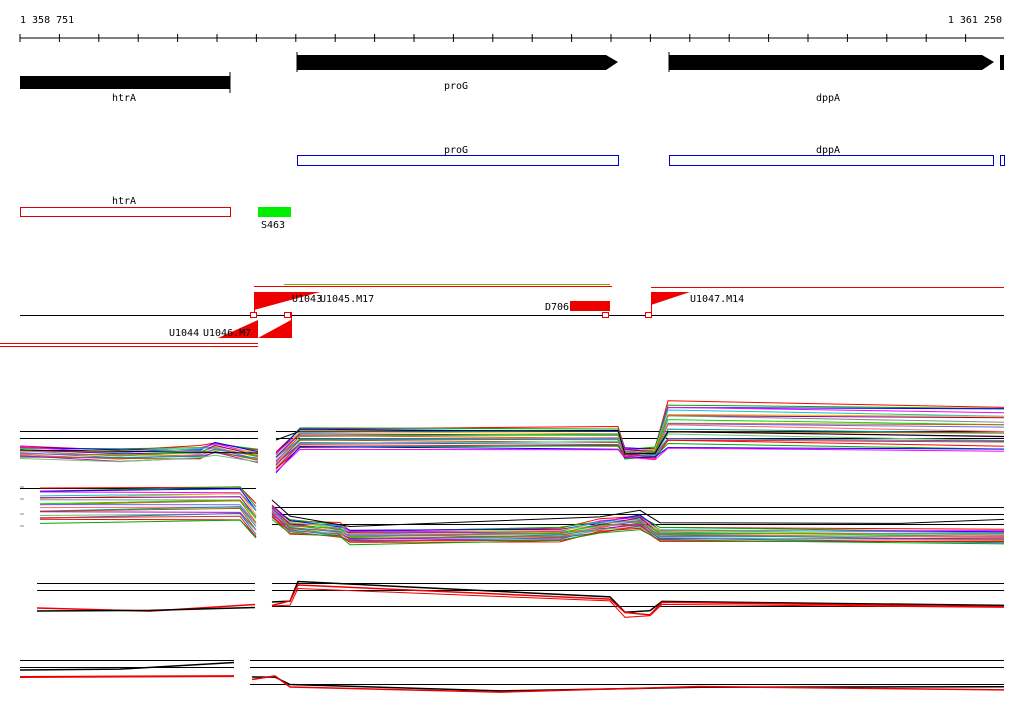 The width and height of the screenshot is (1024, 714). What do you see at coordinates (184, 333) in the screenshot?
I see `transcript-label: U1044` at bounding box center [184, 333].